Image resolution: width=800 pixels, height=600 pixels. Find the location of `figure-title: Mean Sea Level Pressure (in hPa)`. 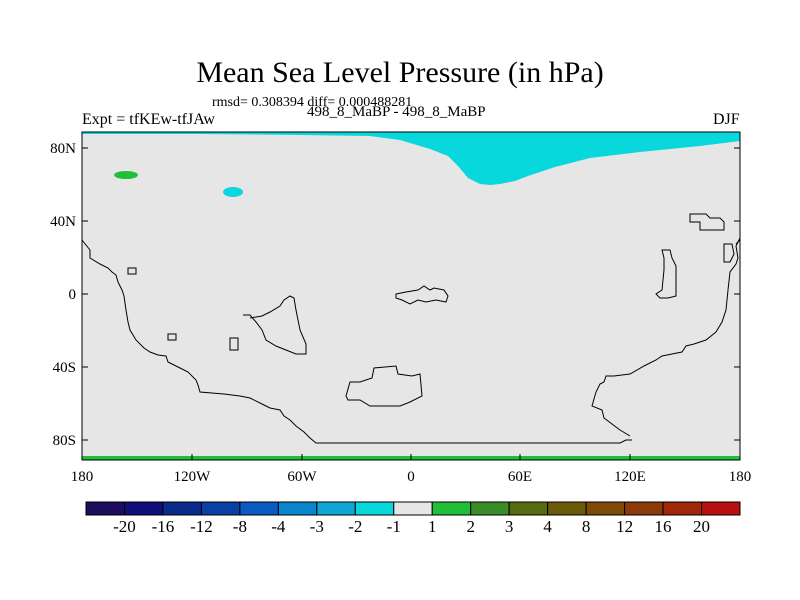

figure-title: Mean Sea Level Pressure (in hPa) is located at coordinates (400, 72).